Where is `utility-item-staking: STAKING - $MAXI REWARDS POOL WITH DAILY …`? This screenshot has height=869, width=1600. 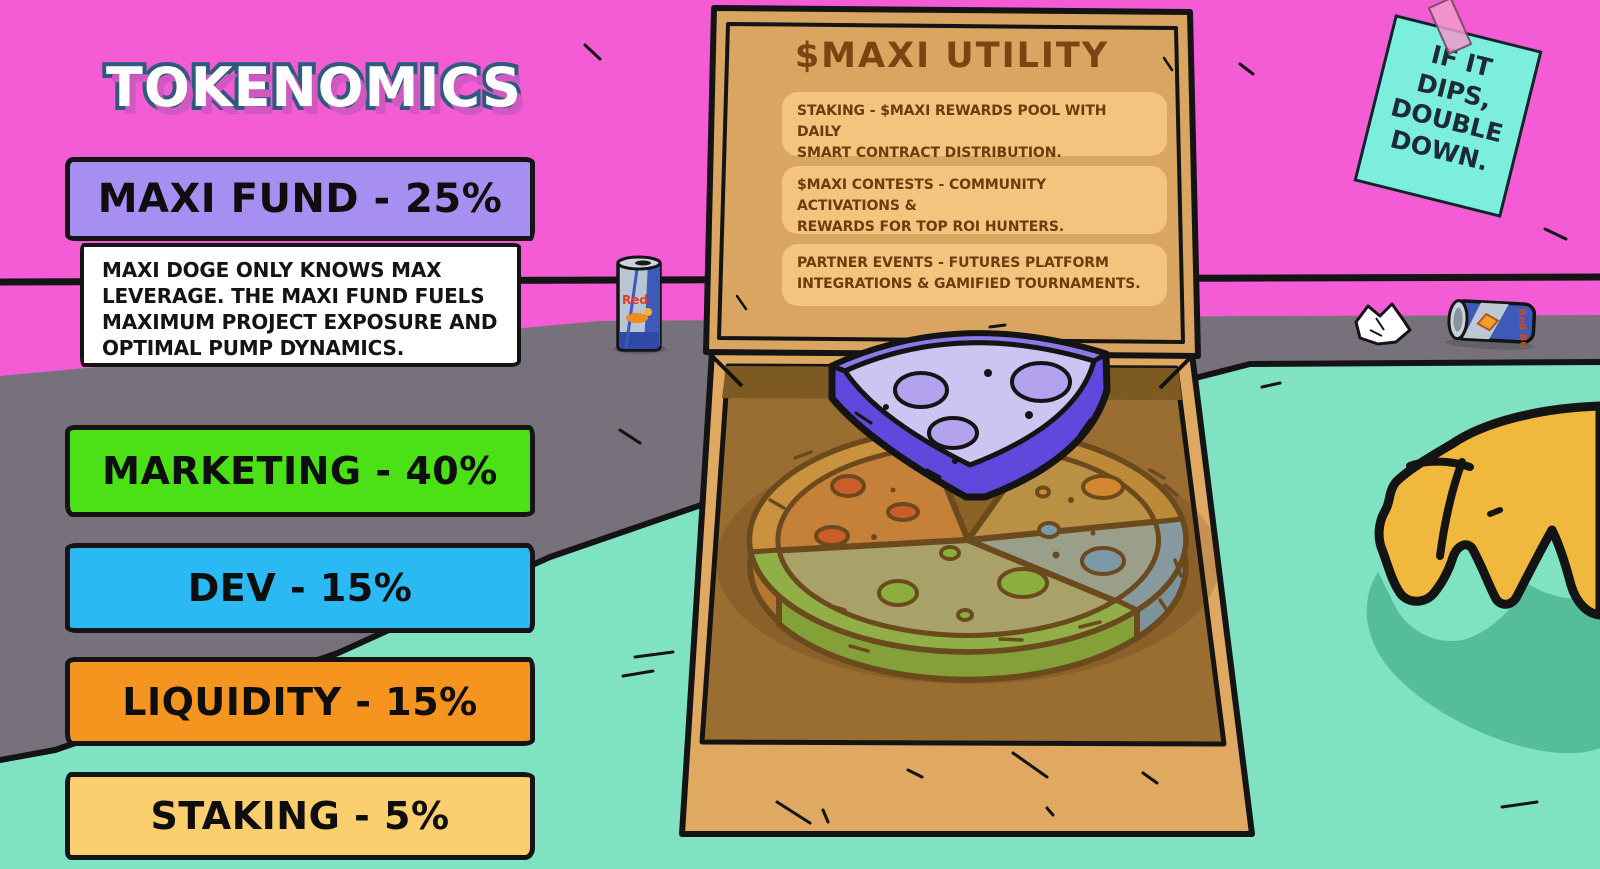 utility-item-staking: STAKING - $MAXI REWARDS POOL WITH DAILY … is located at coordinates (974, 126).